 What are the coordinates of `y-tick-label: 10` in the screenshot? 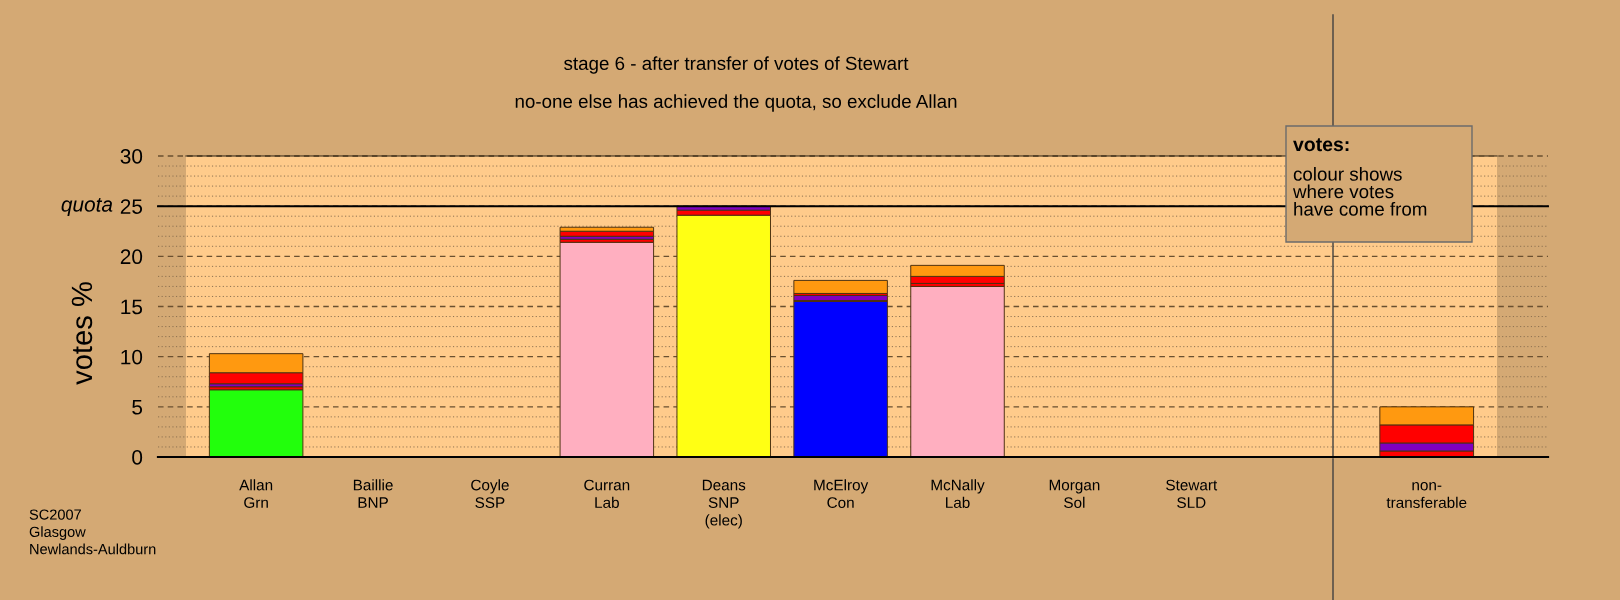 It's located at (132, 357).